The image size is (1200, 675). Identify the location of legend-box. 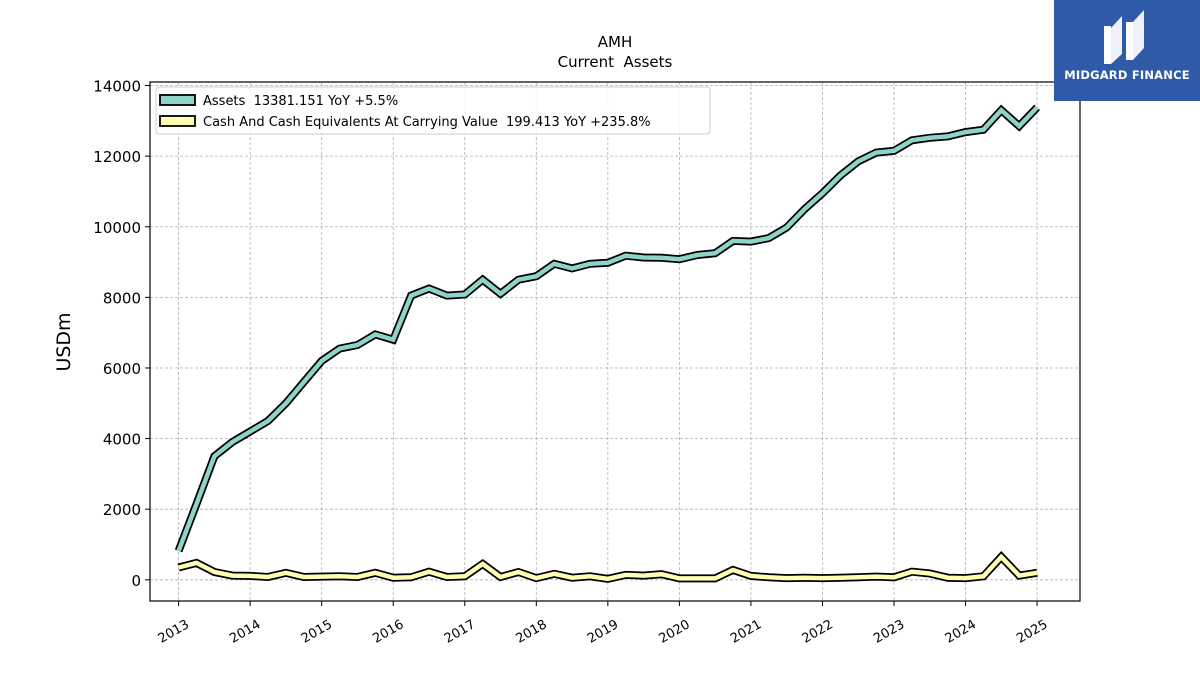
(433, 110).